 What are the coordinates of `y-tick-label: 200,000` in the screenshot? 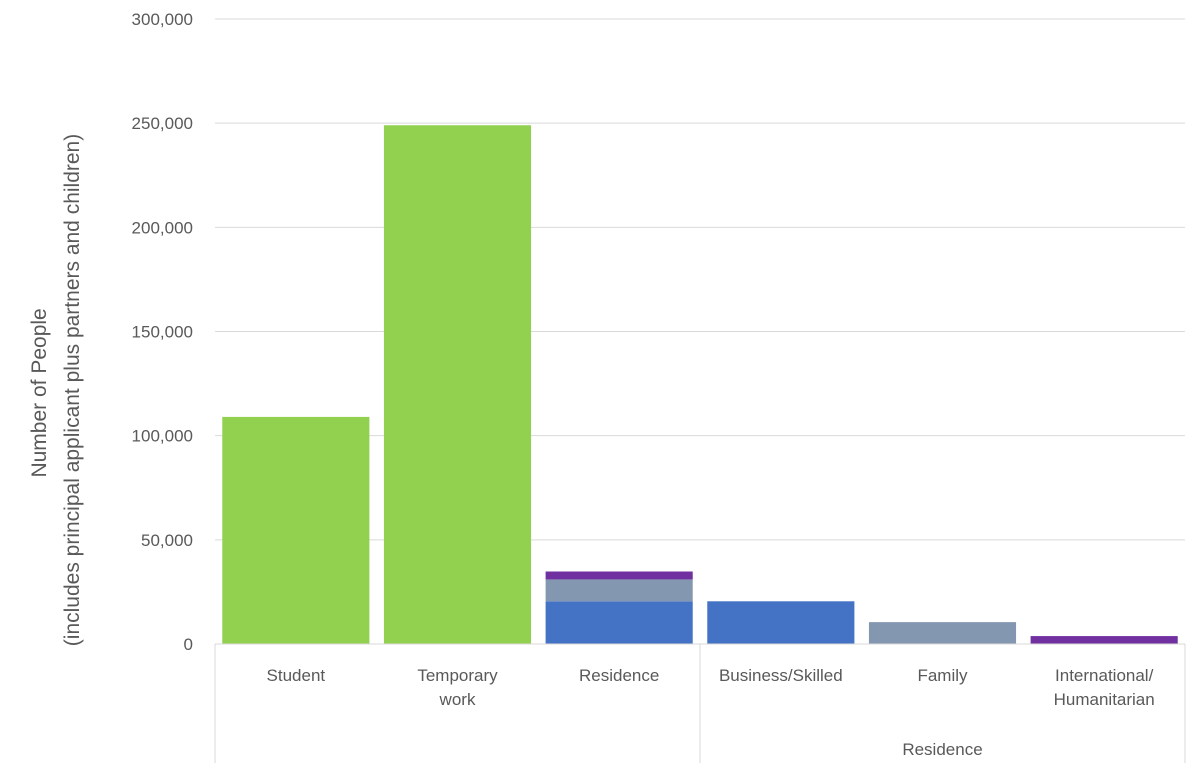 It's located at (162, 227).